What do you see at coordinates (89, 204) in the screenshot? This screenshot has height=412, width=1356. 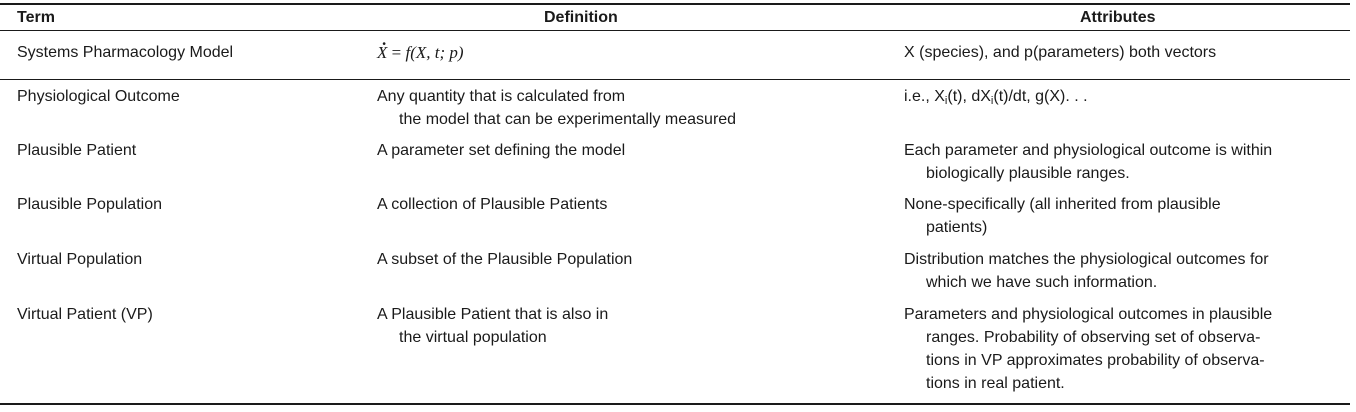 I see `row-term: Plausible Population` at bounding box center [89, 204].